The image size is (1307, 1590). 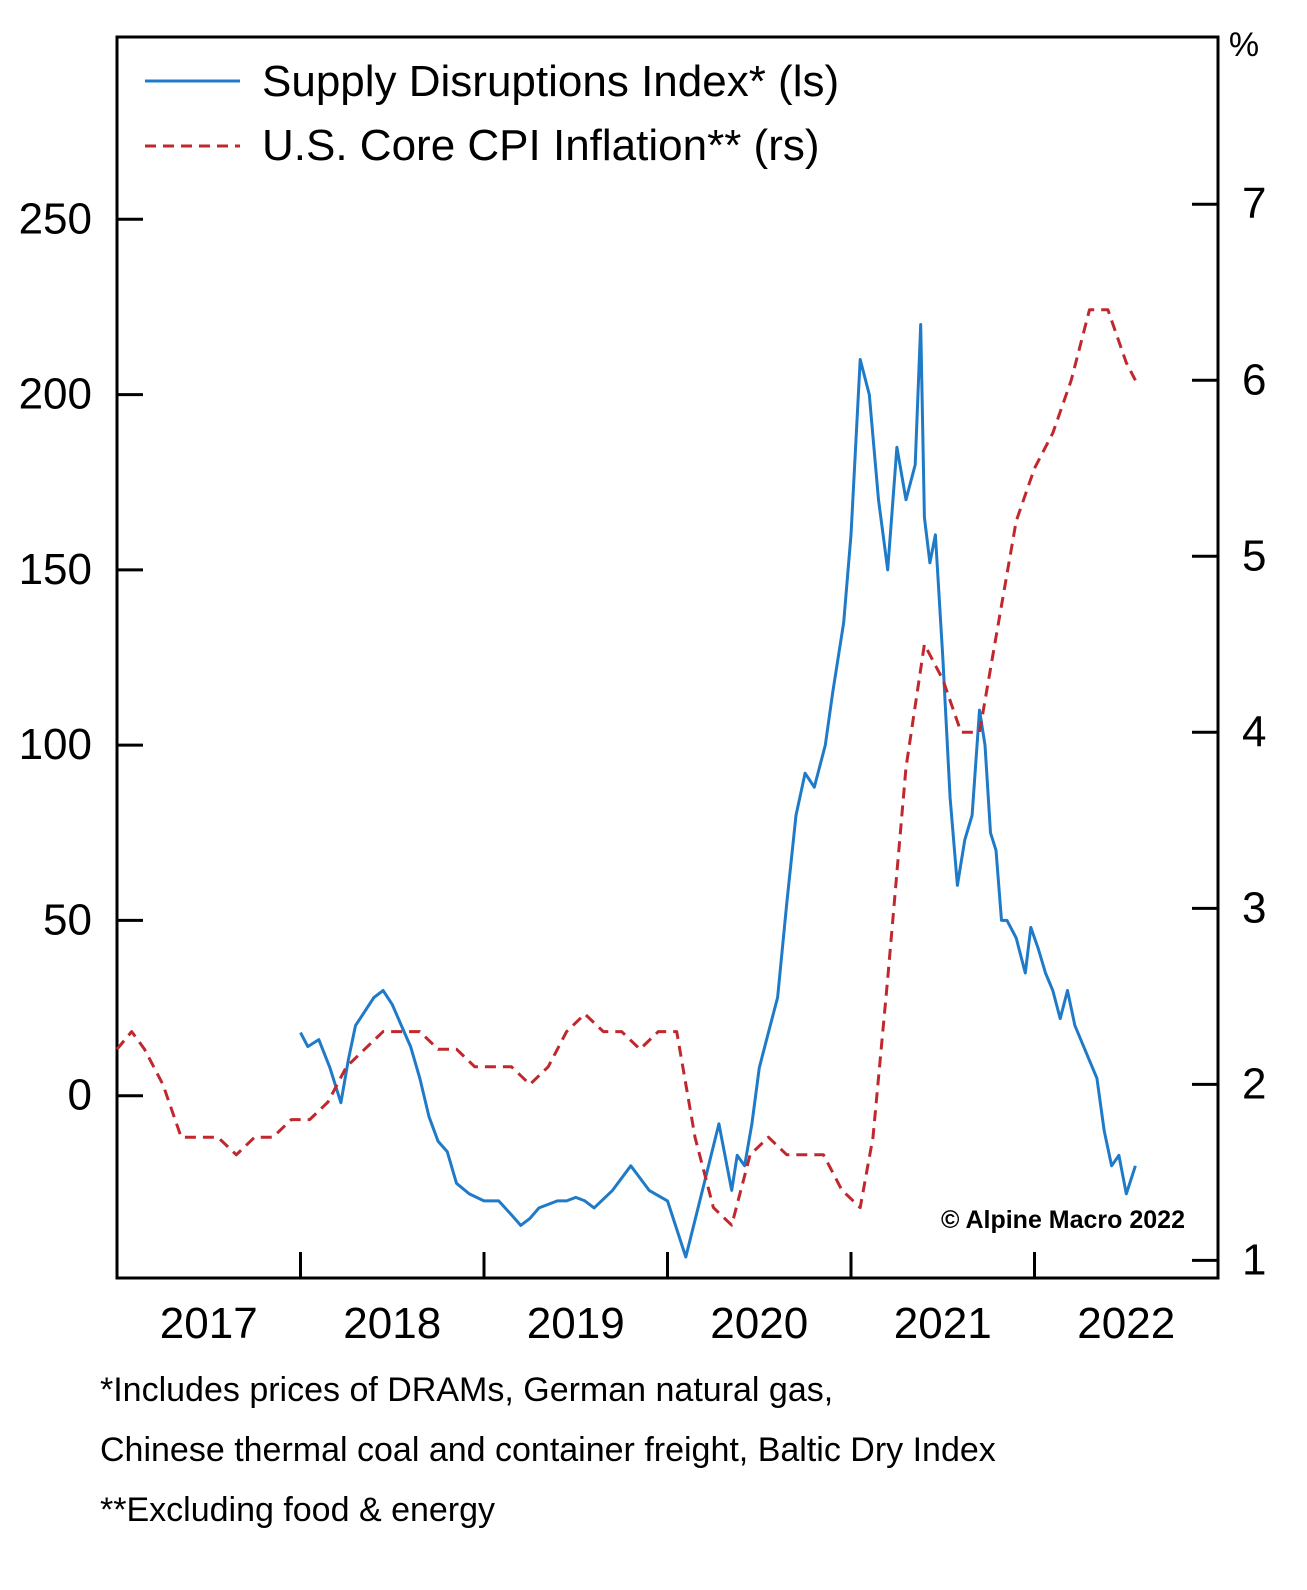 I want to click on credit-label: © Alpine Macro 2022, so click(x=1063, y=1220).